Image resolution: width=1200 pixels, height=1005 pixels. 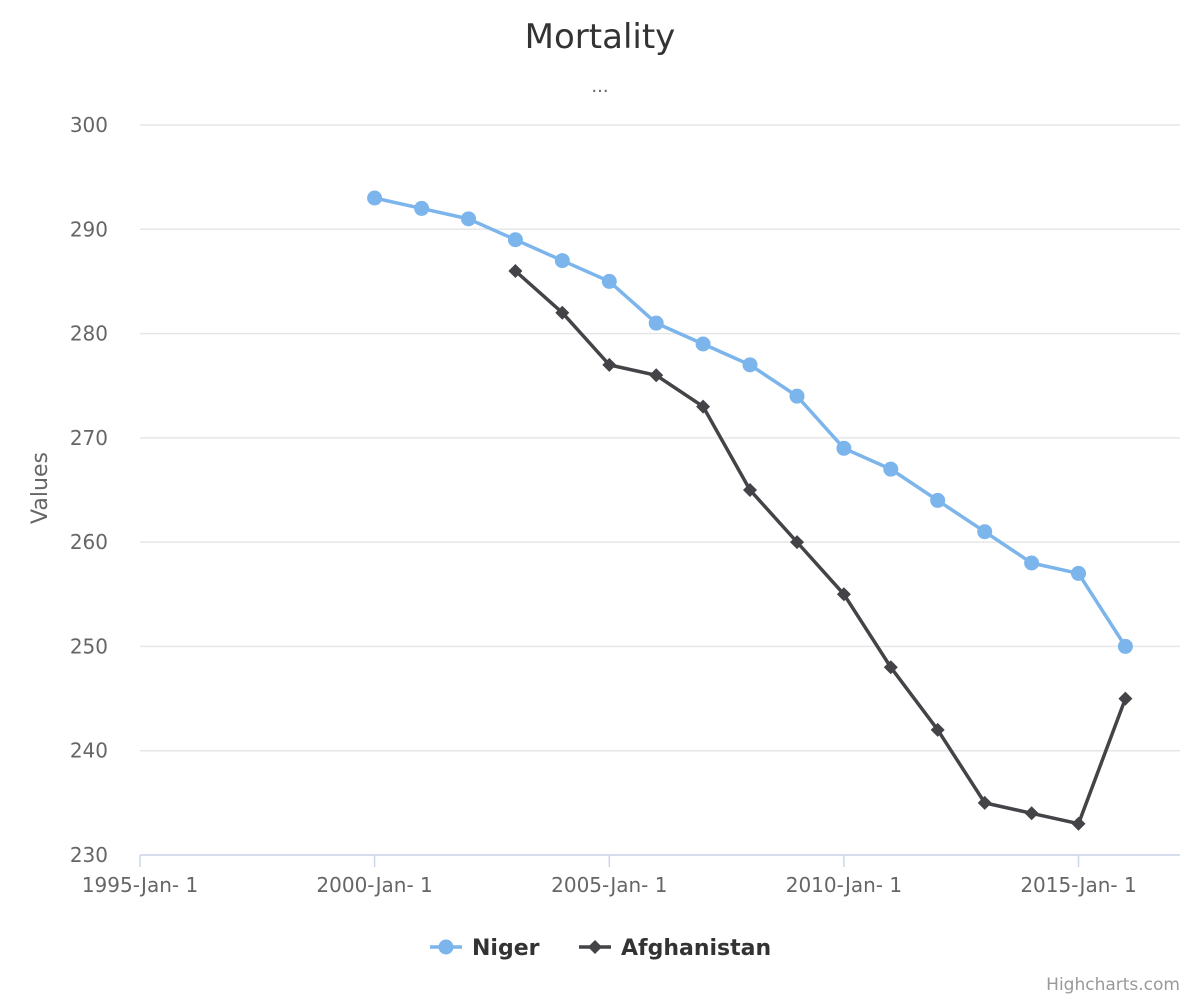 What do you see at coordinates (89, 751) in the screenshot?
I see `y-tick-label: 240` at bounding box center [89, 751].